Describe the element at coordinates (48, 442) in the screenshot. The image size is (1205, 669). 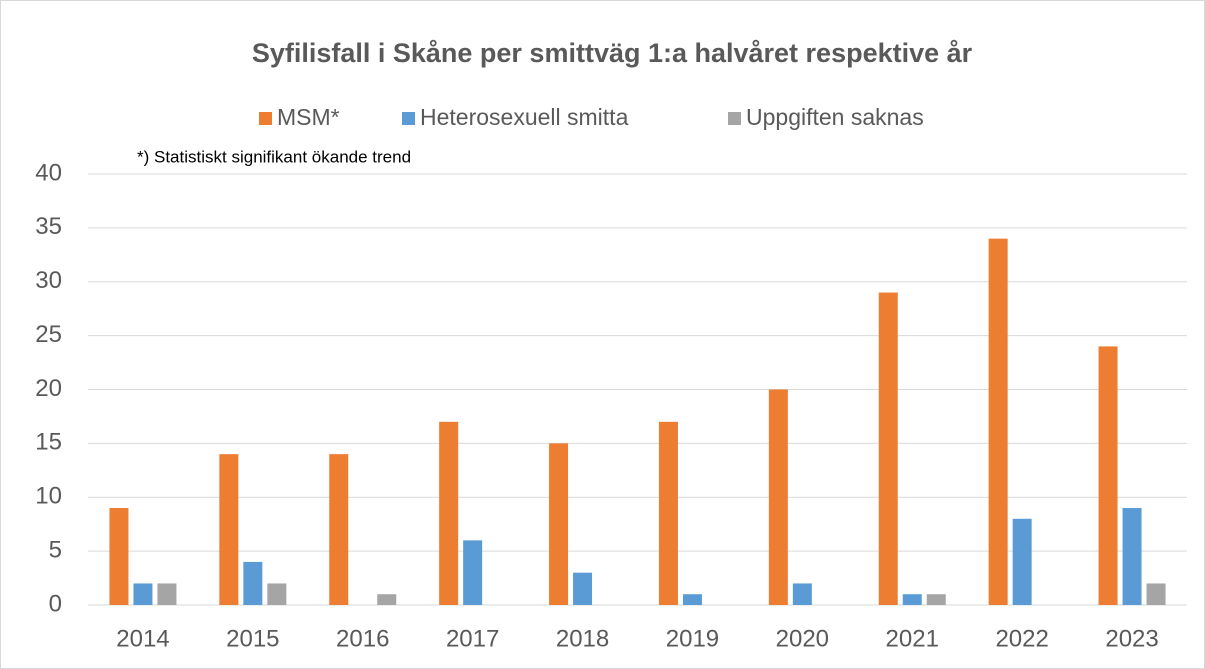
I see `y-tick-label: 15` at that location.